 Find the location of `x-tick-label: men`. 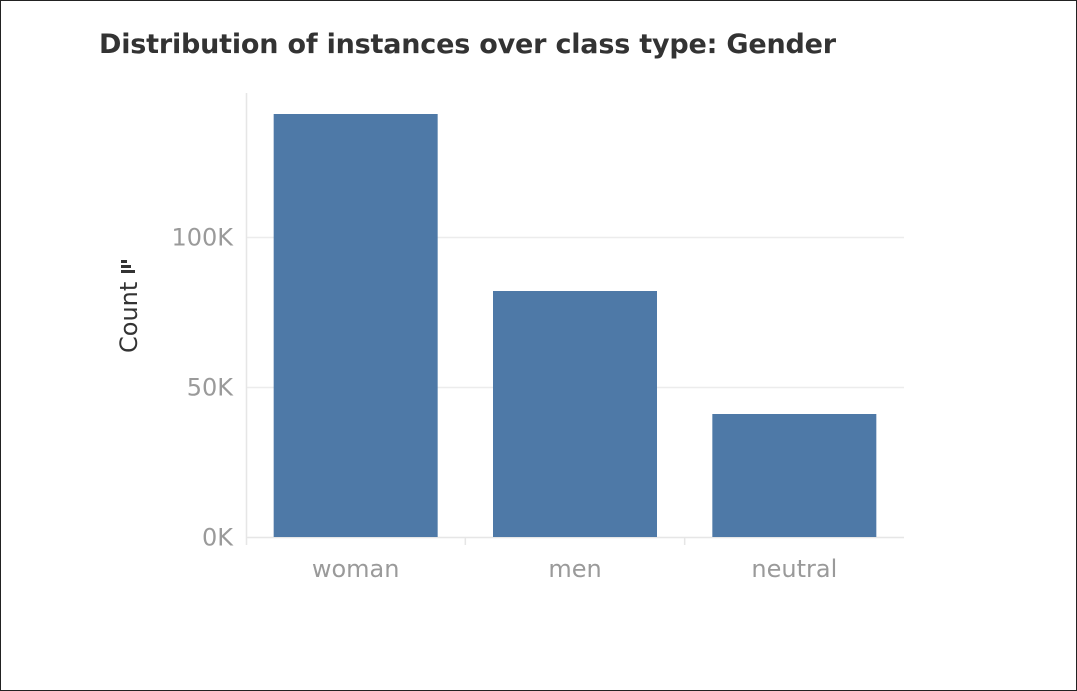

x-tick-label: men is located at coordinates (574, 569).